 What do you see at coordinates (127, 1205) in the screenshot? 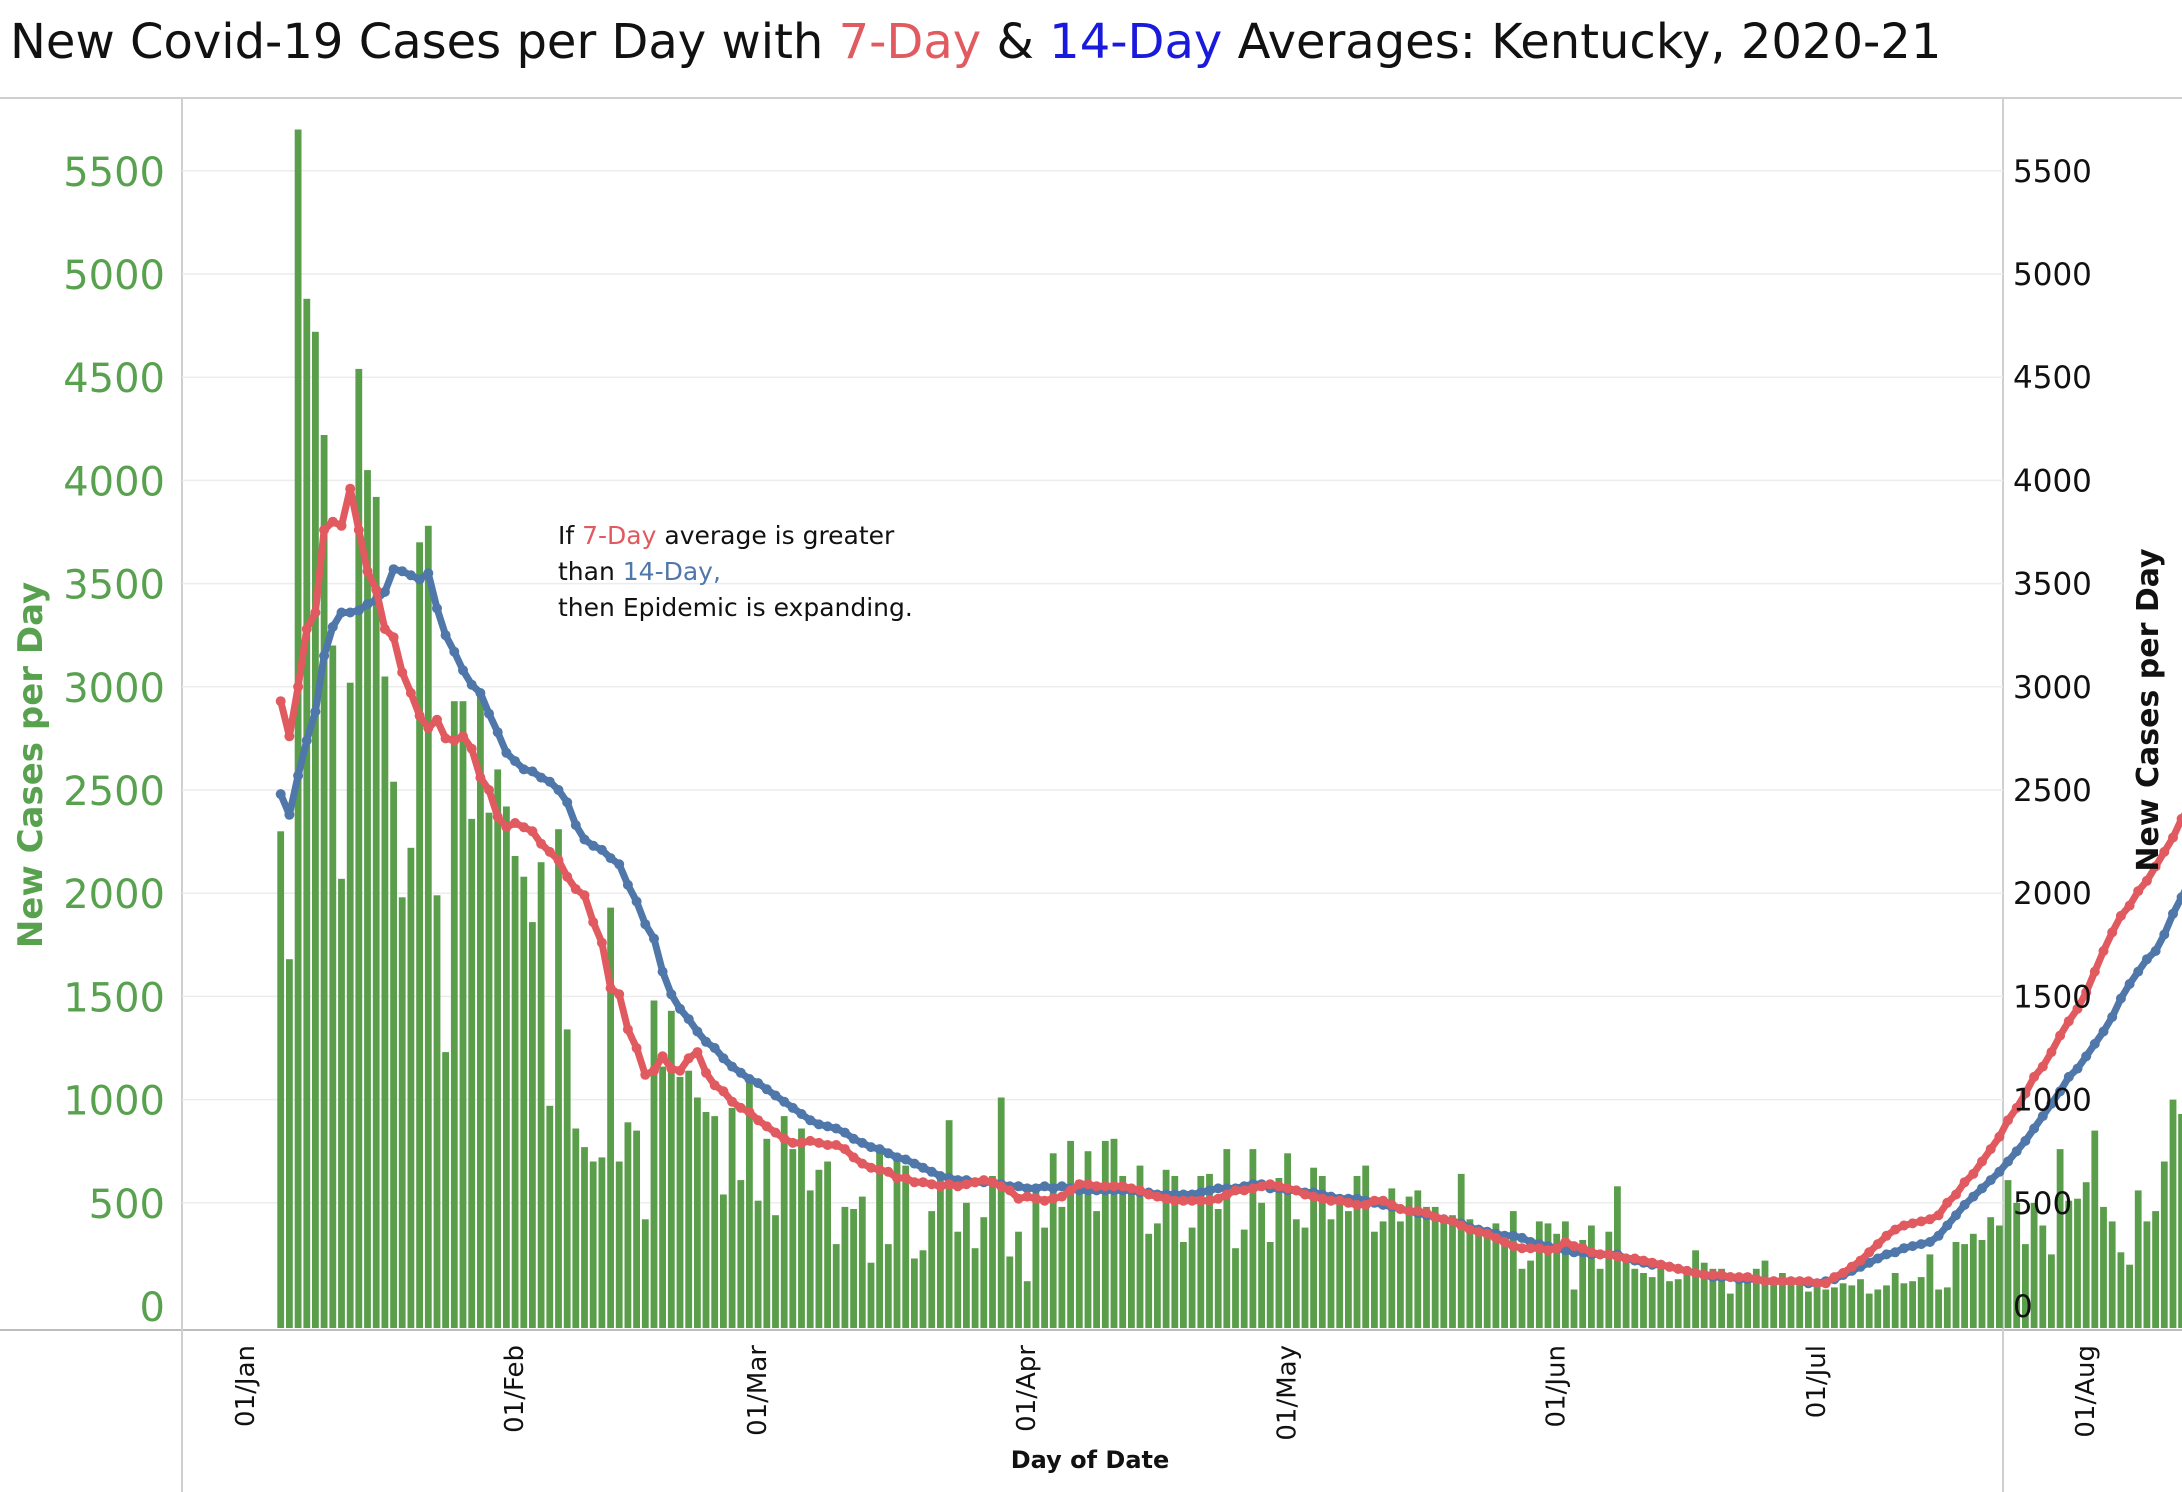
I see `left-tick-500: 500` at bounding box center [127, 1205].